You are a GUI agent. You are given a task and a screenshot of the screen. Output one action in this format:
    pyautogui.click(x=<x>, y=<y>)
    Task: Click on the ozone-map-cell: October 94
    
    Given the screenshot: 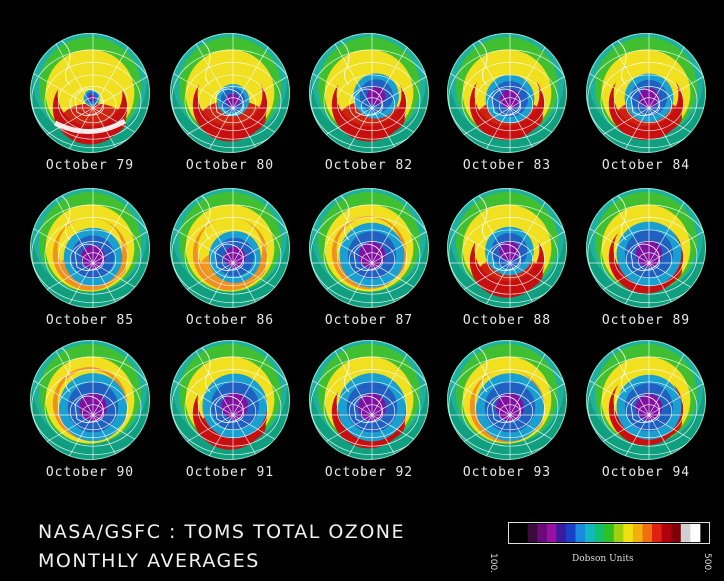 What is the action you would take?
    pyautogui.click(x=646, y=415)
    